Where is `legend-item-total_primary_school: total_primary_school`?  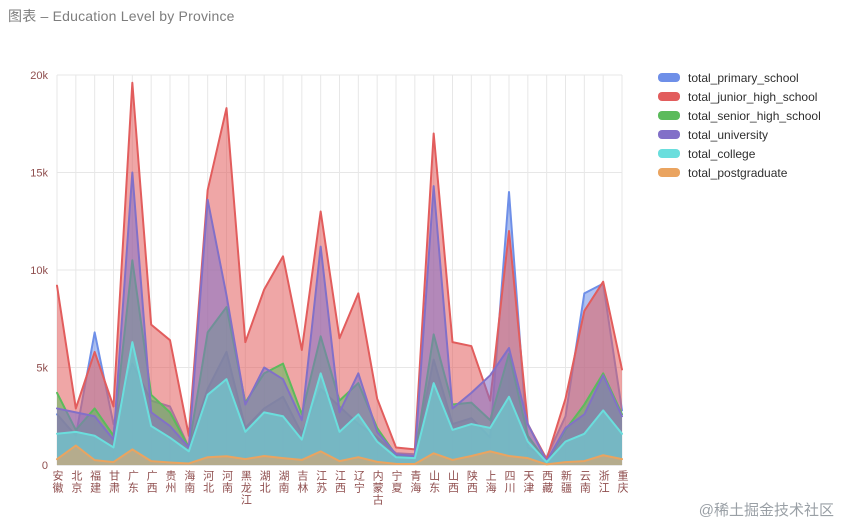
legend-item-total_primary_school: total_primary_school is located at coordinates (739, 77).